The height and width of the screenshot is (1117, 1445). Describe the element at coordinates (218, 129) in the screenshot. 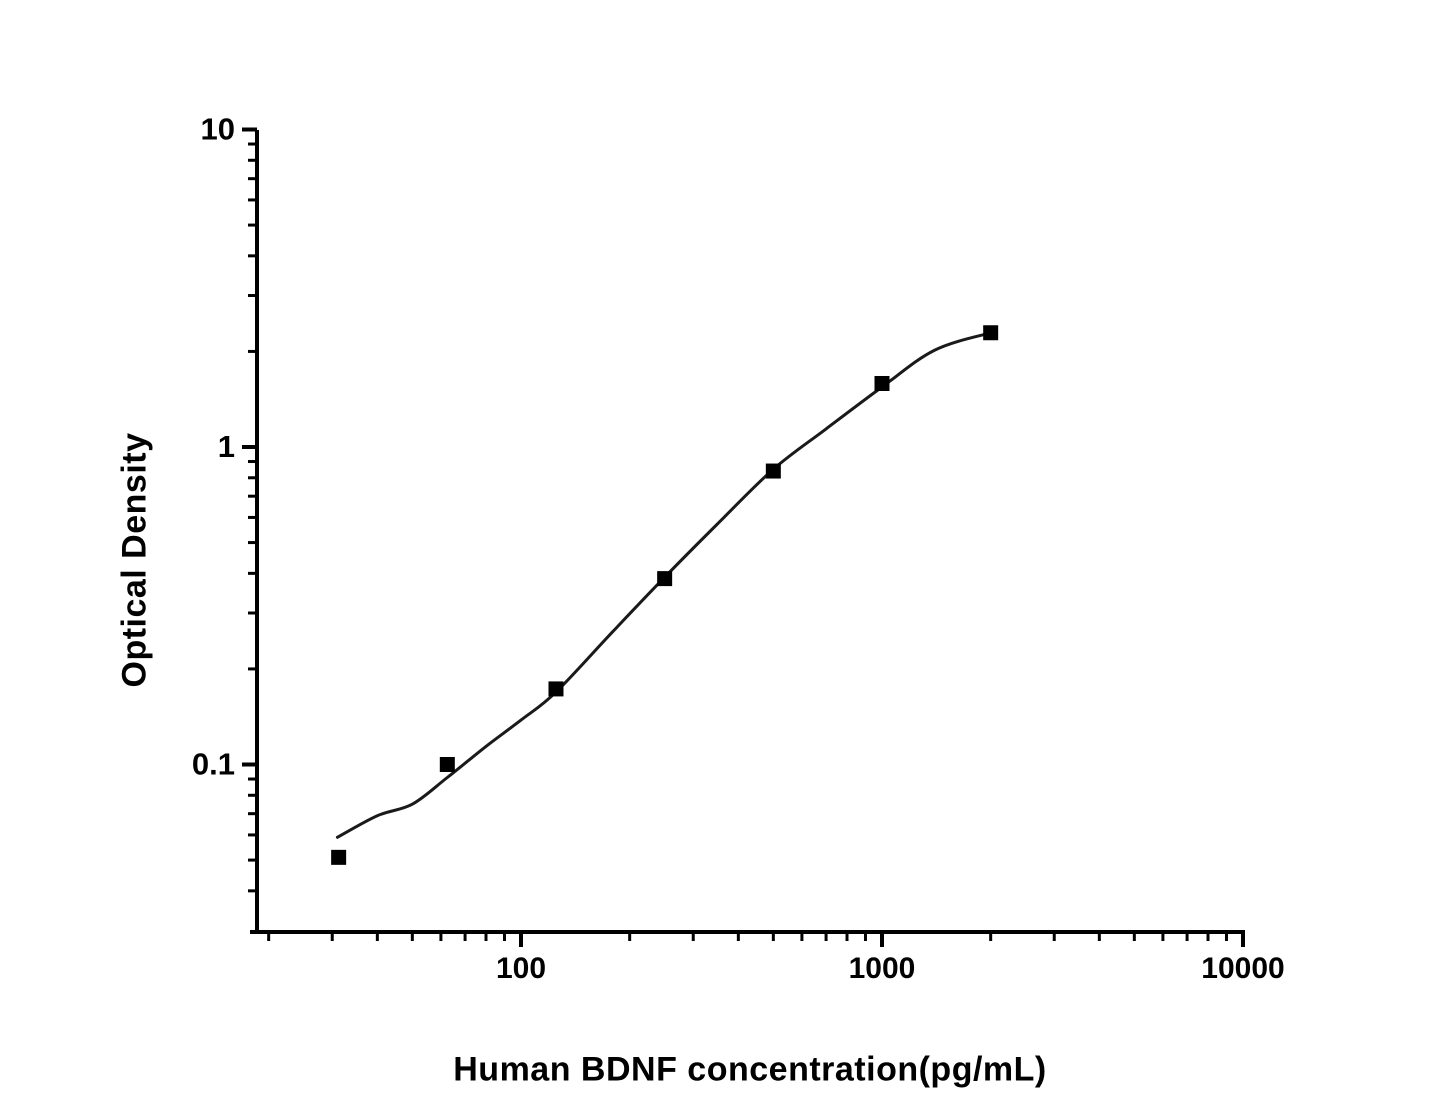

I see `y-axis-tick-label: 10` at that location.